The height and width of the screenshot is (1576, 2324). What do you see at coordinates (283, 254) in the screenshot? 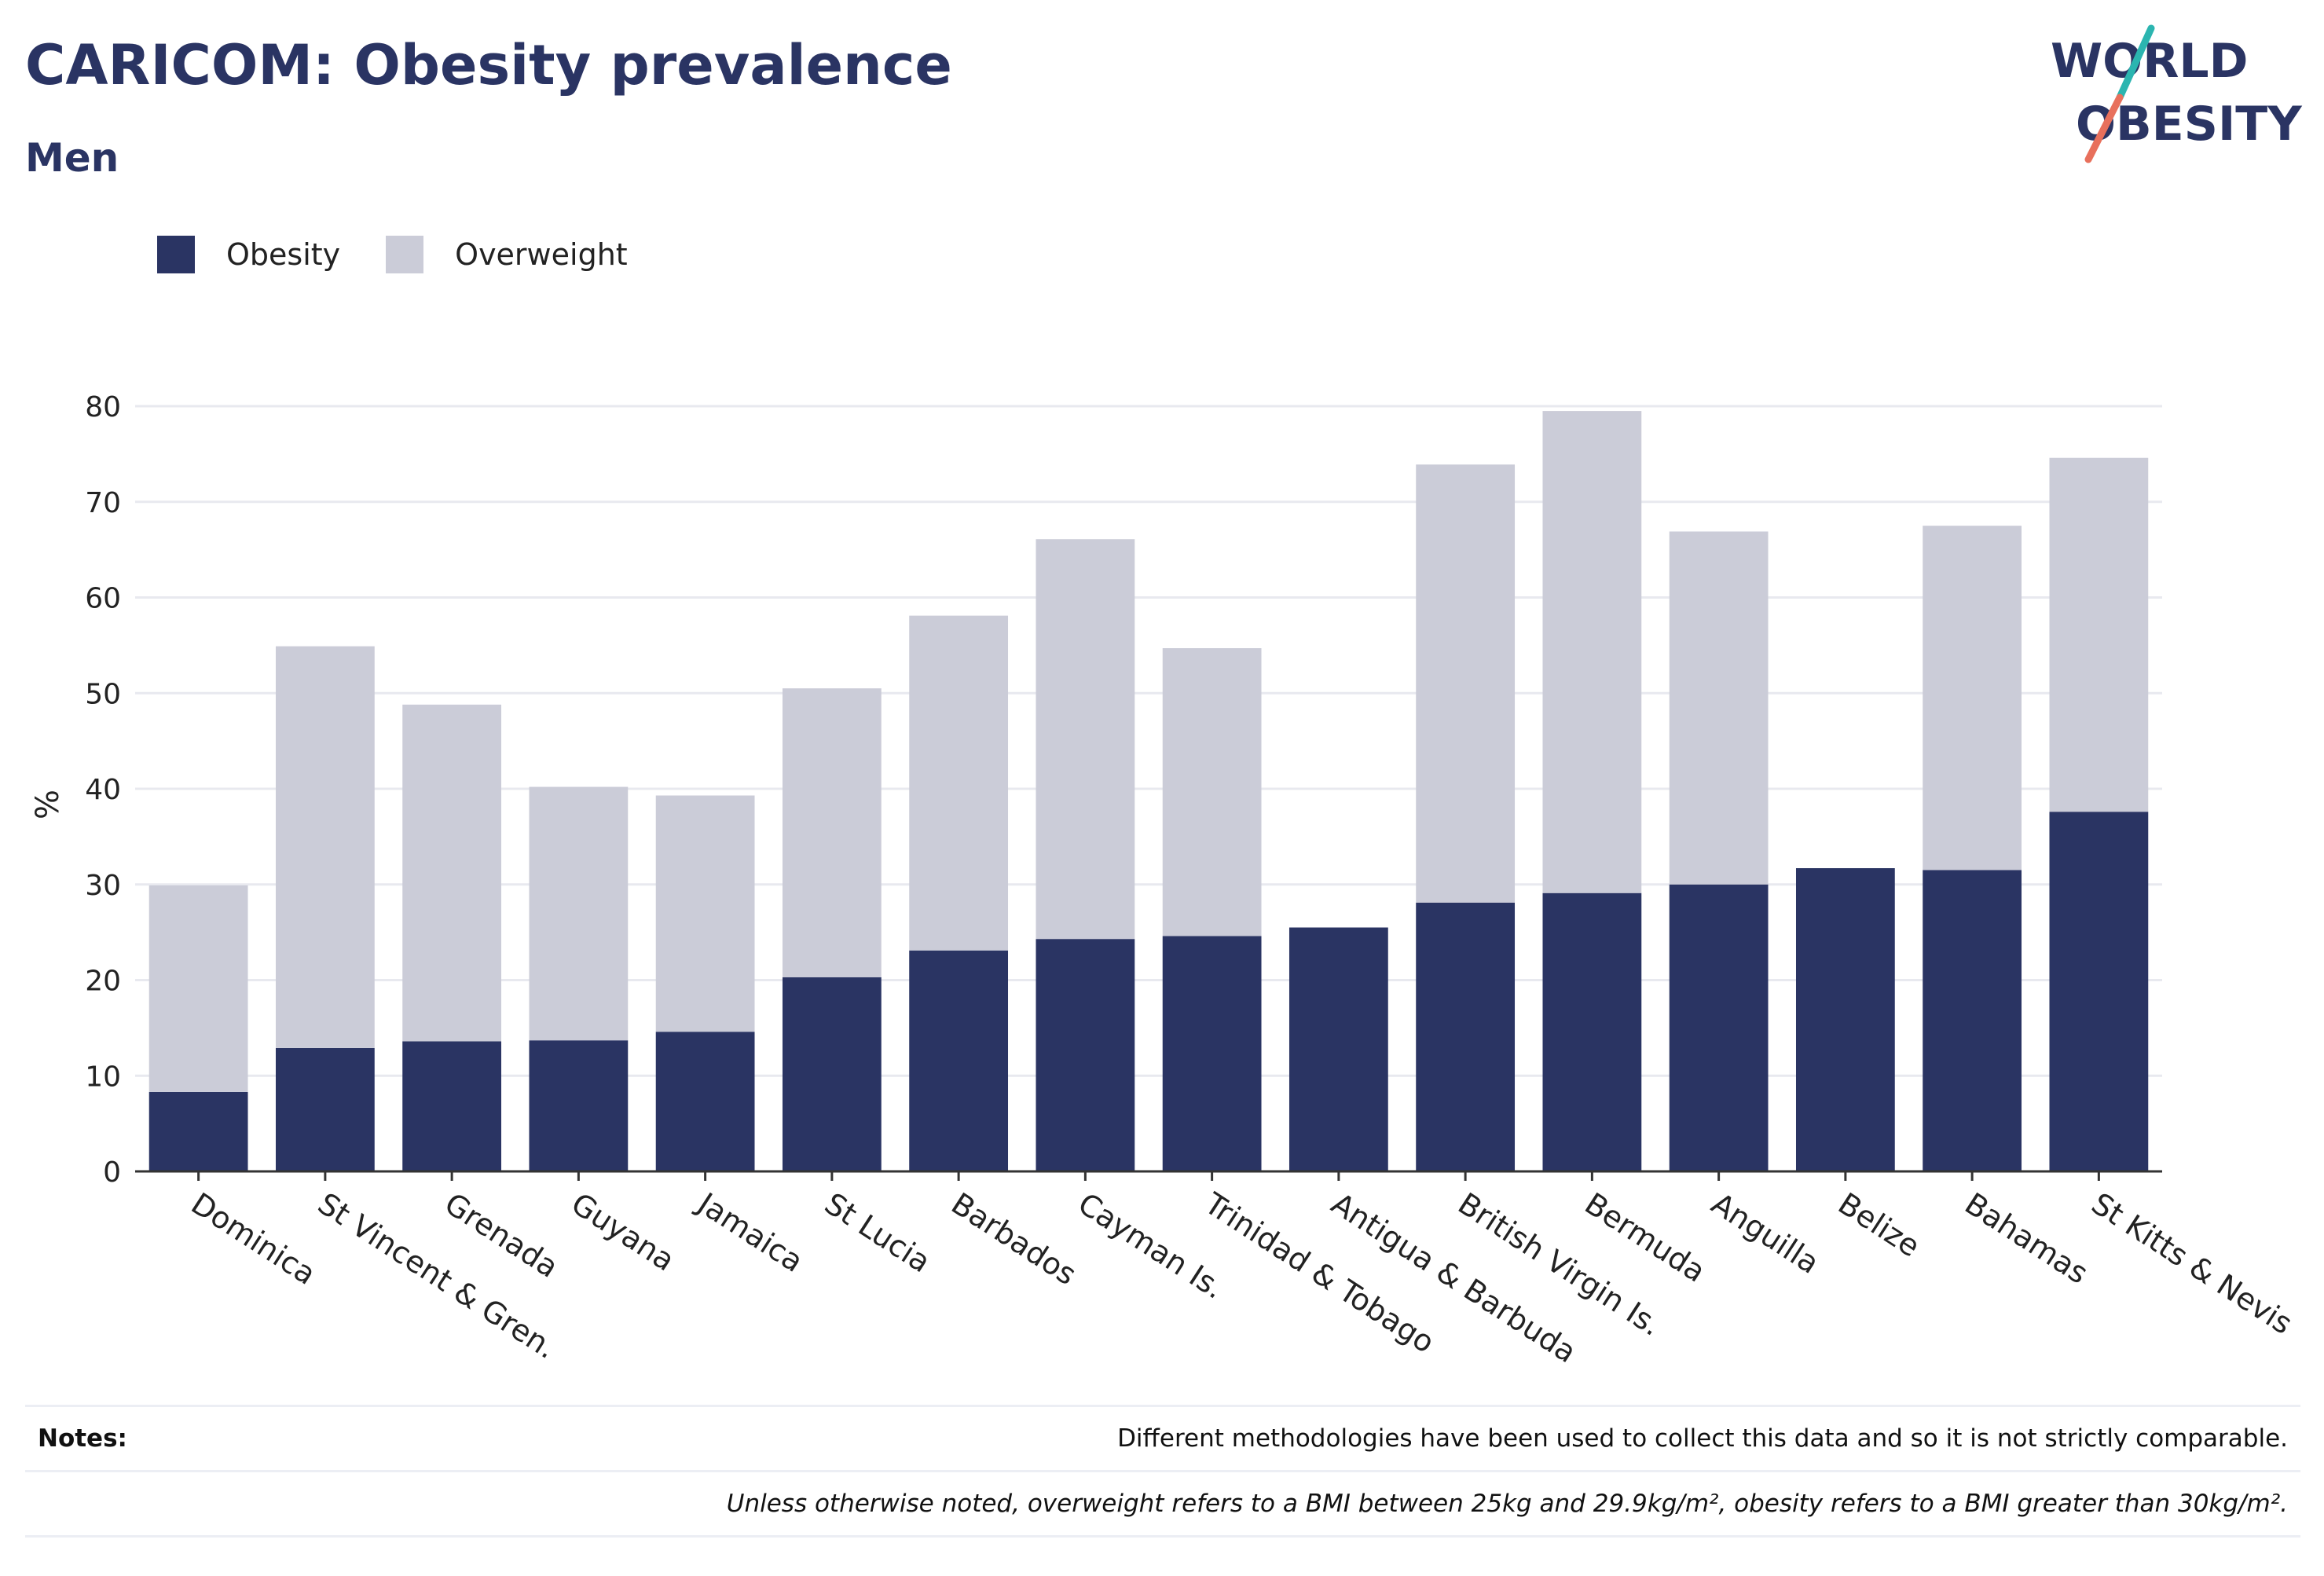
I see `legend-label-obesity: Obesity` at bounding box center [283, 254].